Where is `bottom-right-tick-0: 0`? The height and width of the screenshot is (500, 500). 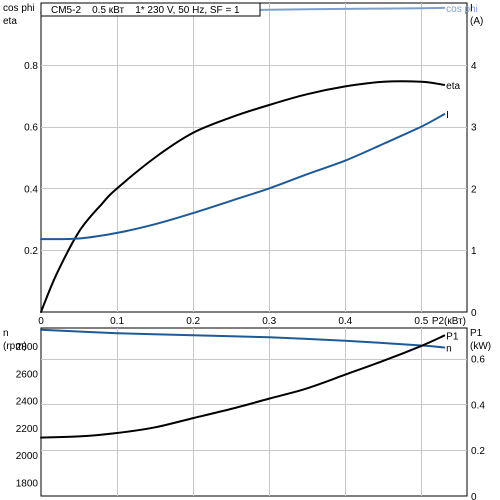
bottom-right-tick-0: 0 is located at coordinates (474, 496).